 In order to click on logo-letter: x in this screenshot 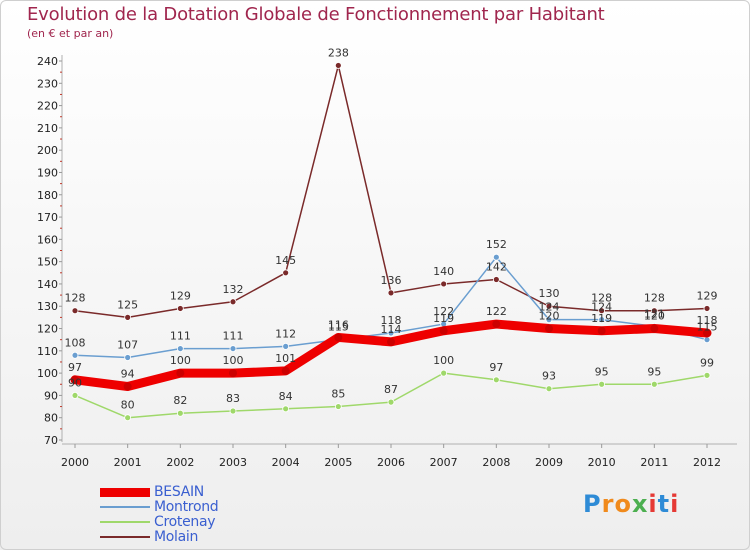, I will do `click(640, 504)`.